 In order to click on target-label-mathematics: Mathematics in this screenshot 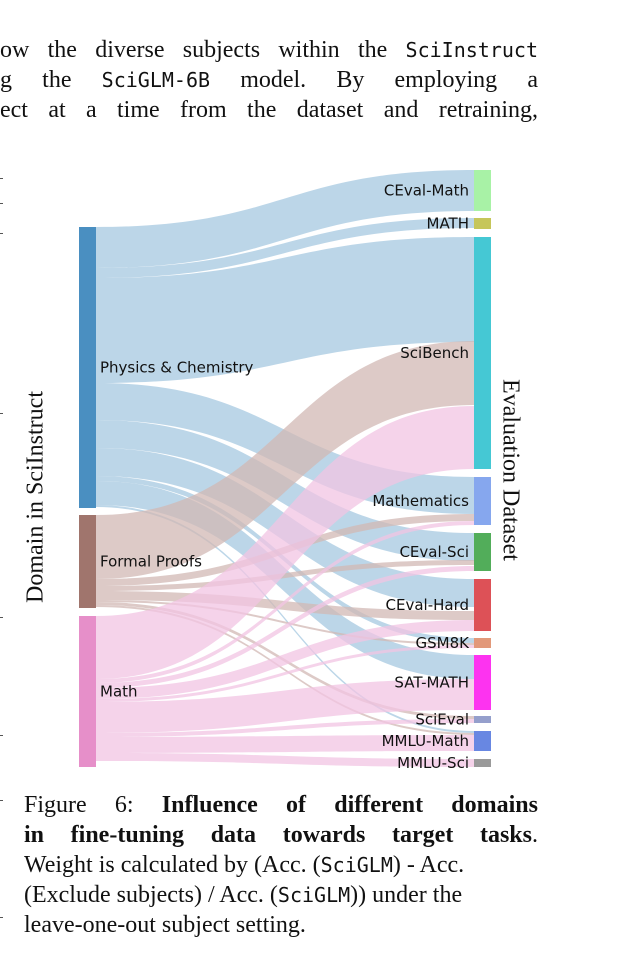, I will do `click(420, 501)`.